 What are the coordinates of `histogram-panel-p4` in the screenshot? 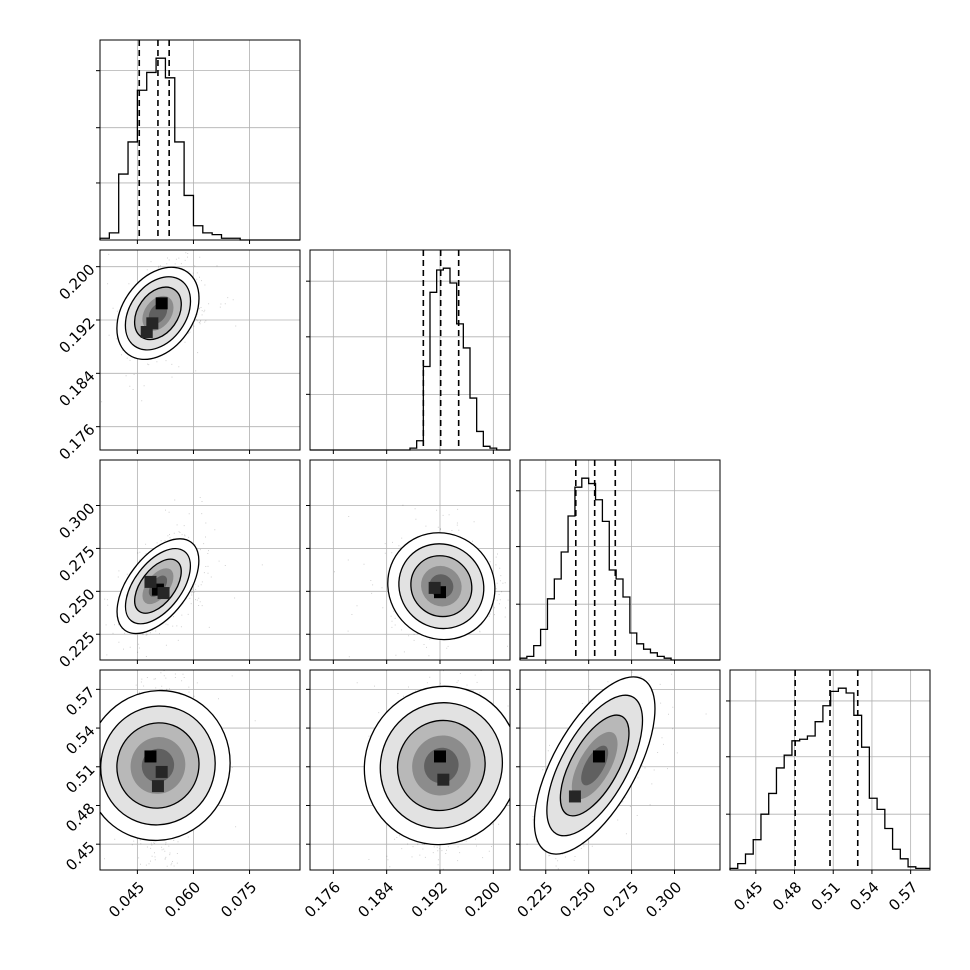 It's located at (828, 771).